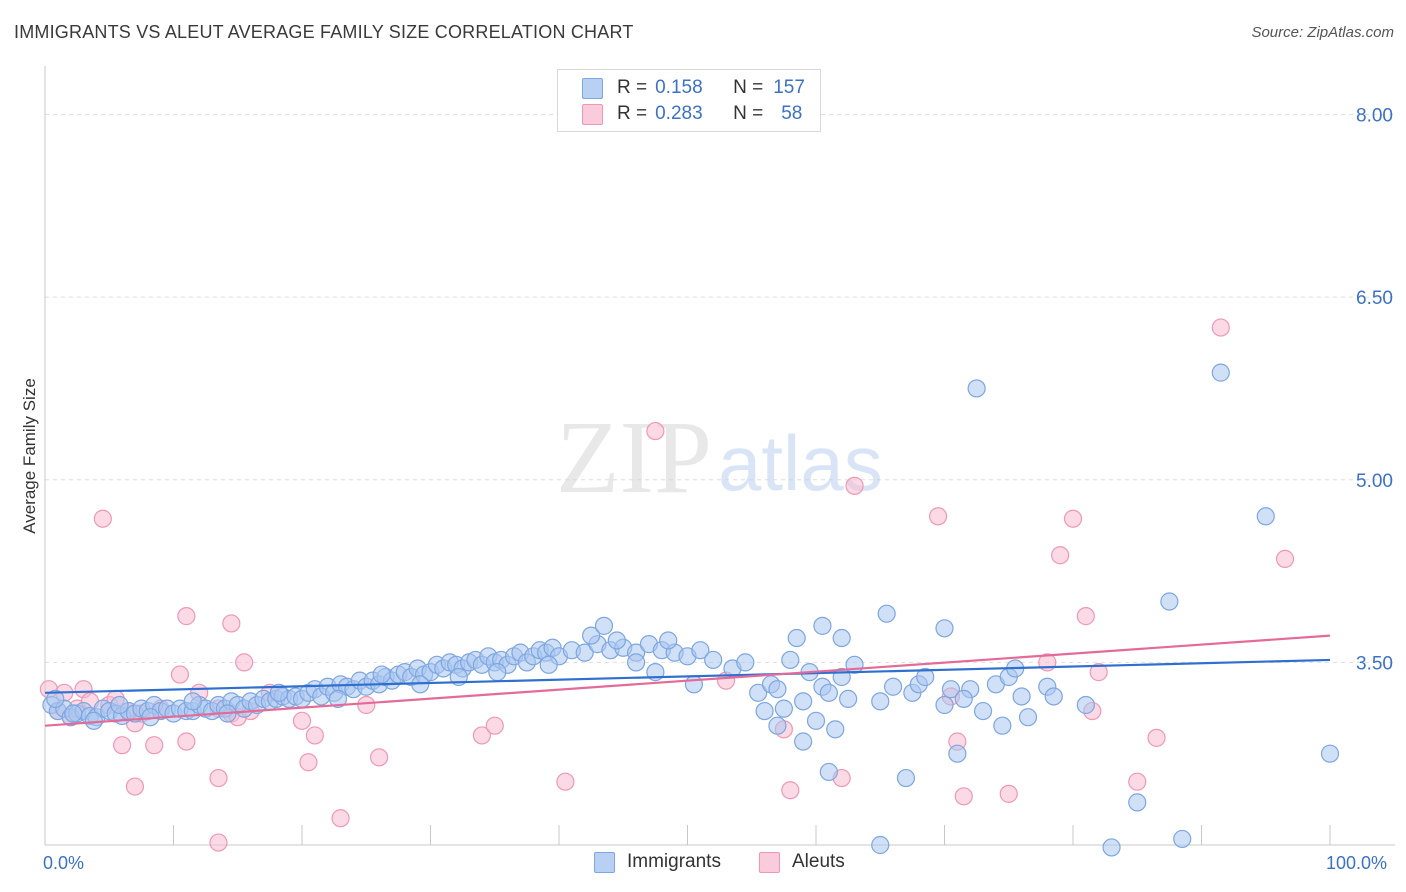 The height and width of the screenshot is (892, 1406). What do you see at coordinates (1374, 663) in the screenshot?
I see `y-tick-label: 3.50` at bounding box center [1374, 663].